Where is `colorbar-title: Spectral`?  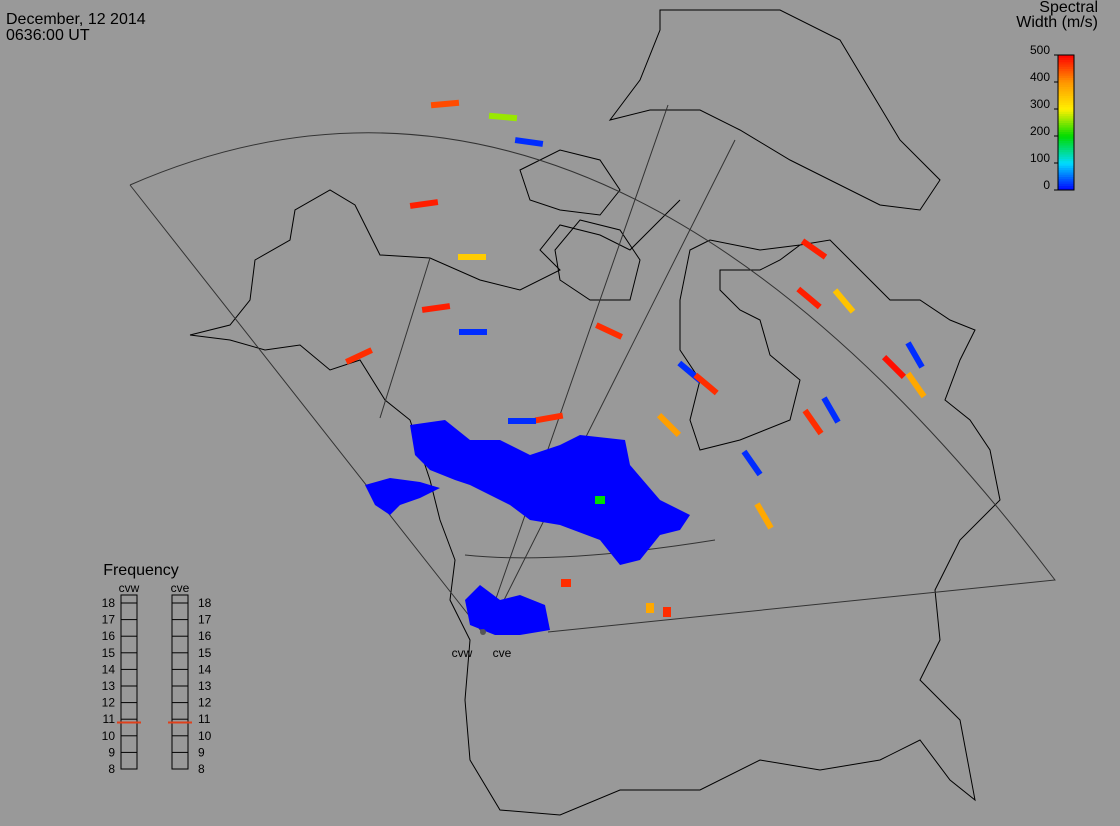
colorbar-title: Spectral is located at coordinates (1068, 8).